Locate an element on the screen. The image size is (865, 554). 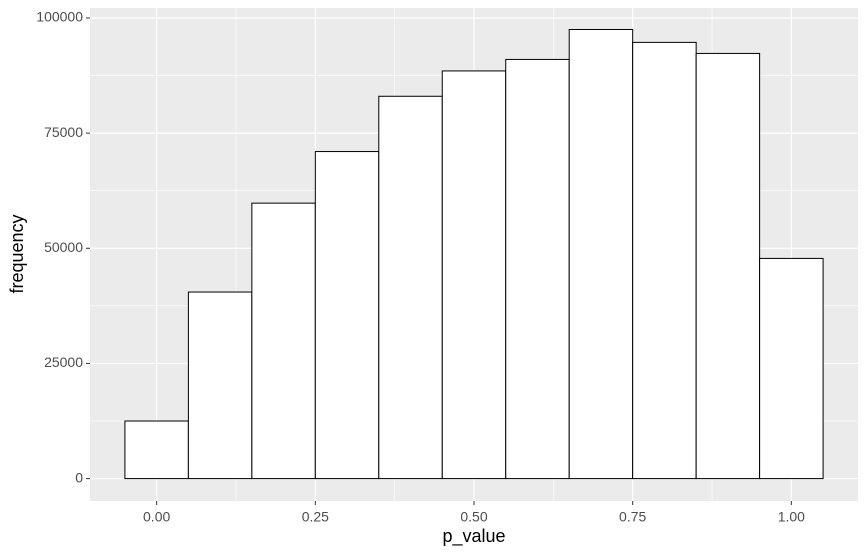
y-tick-label: 25000 is located at coordinates (63, 362).